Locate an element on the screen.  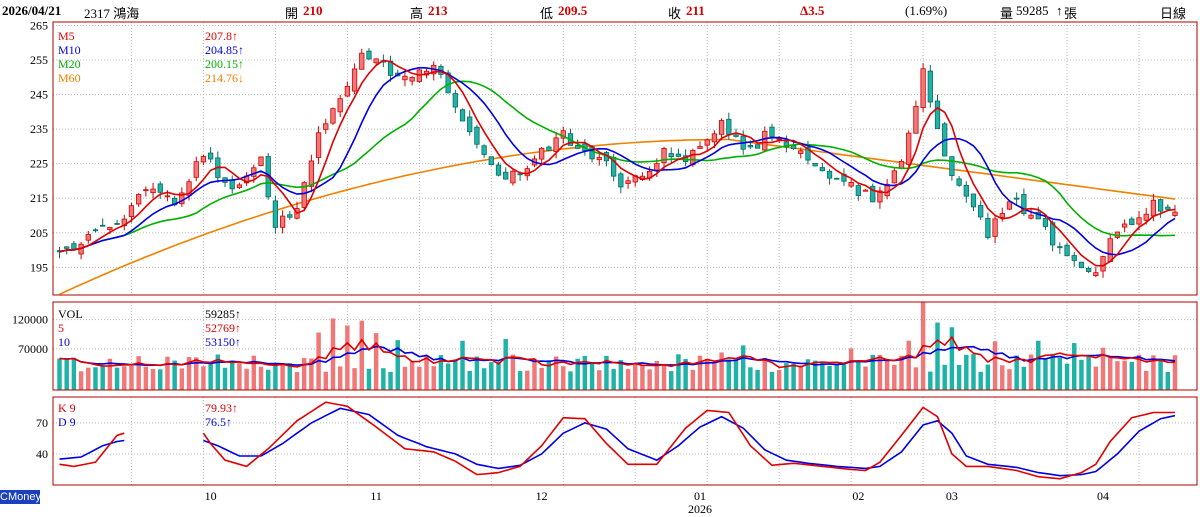
price-legend-value: 214.76↓ is located at coordinates (224, 78).